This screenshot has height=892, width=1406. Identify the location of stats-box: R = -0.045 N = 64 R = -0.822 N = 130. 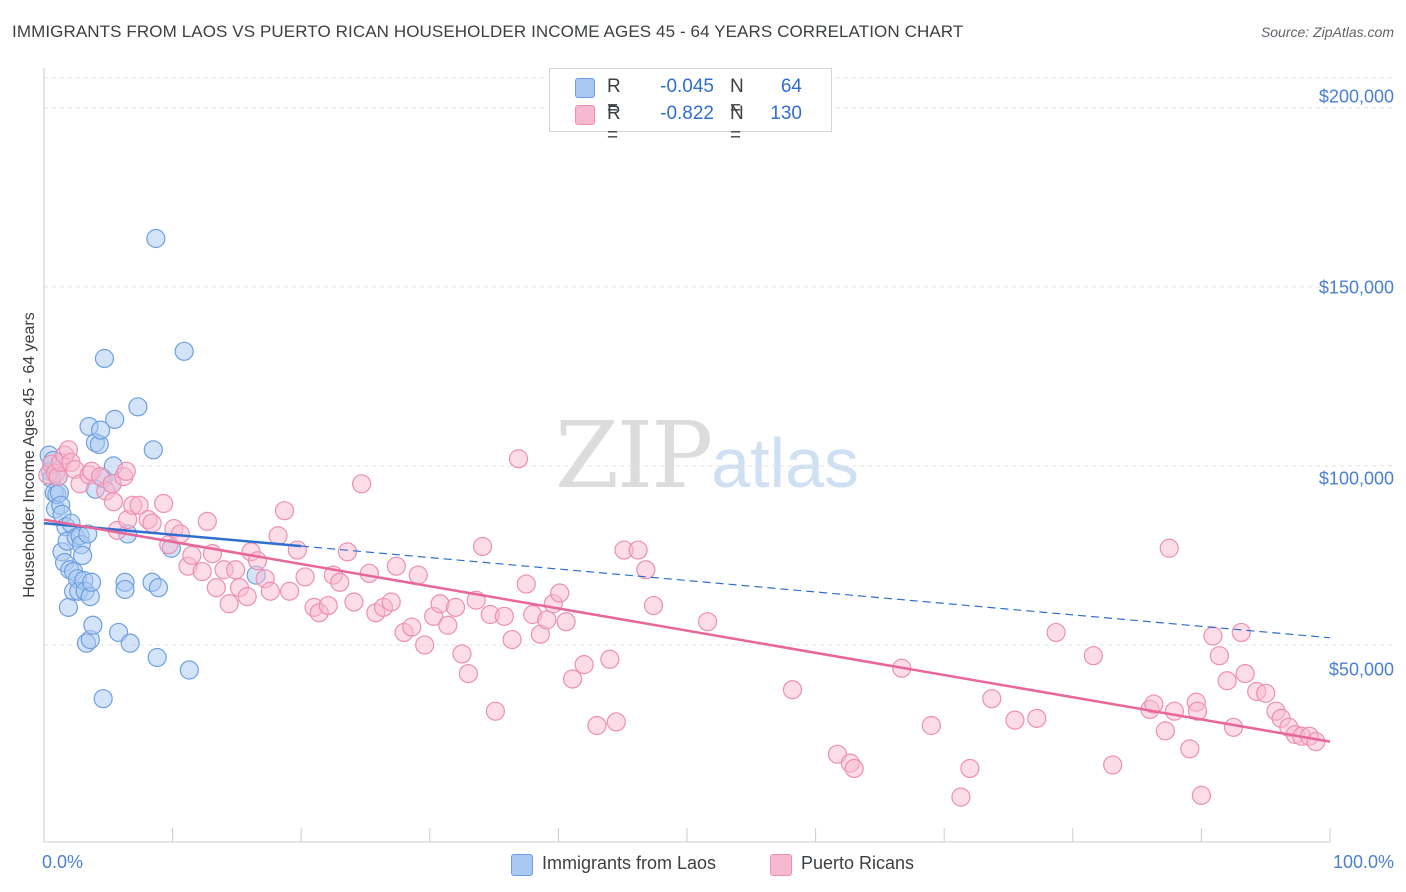
(690, 107).